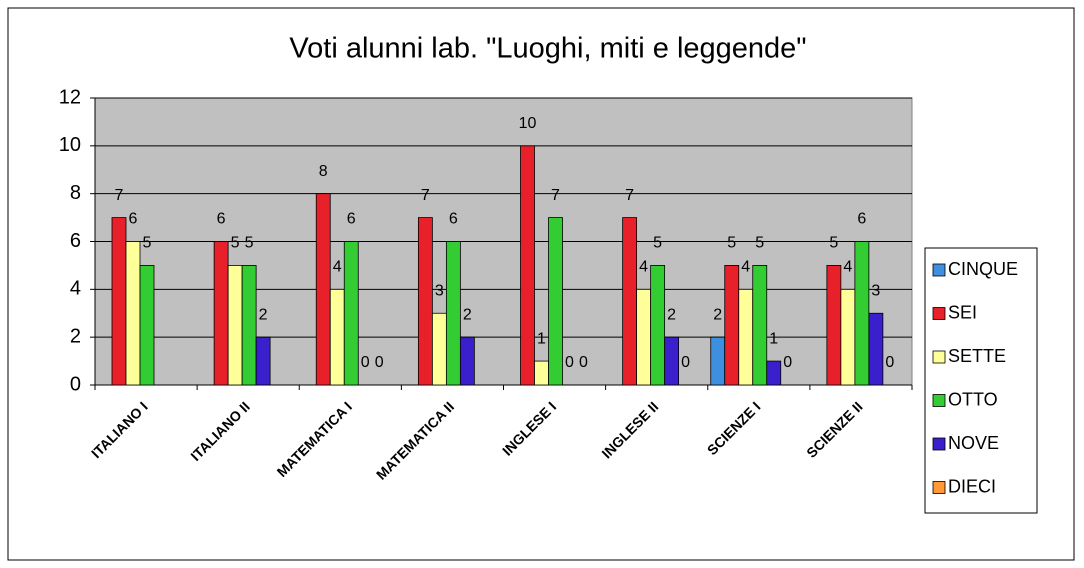 The image size is (1084, 568). I want to click on y-tick-label: 0, so click(75, 384).